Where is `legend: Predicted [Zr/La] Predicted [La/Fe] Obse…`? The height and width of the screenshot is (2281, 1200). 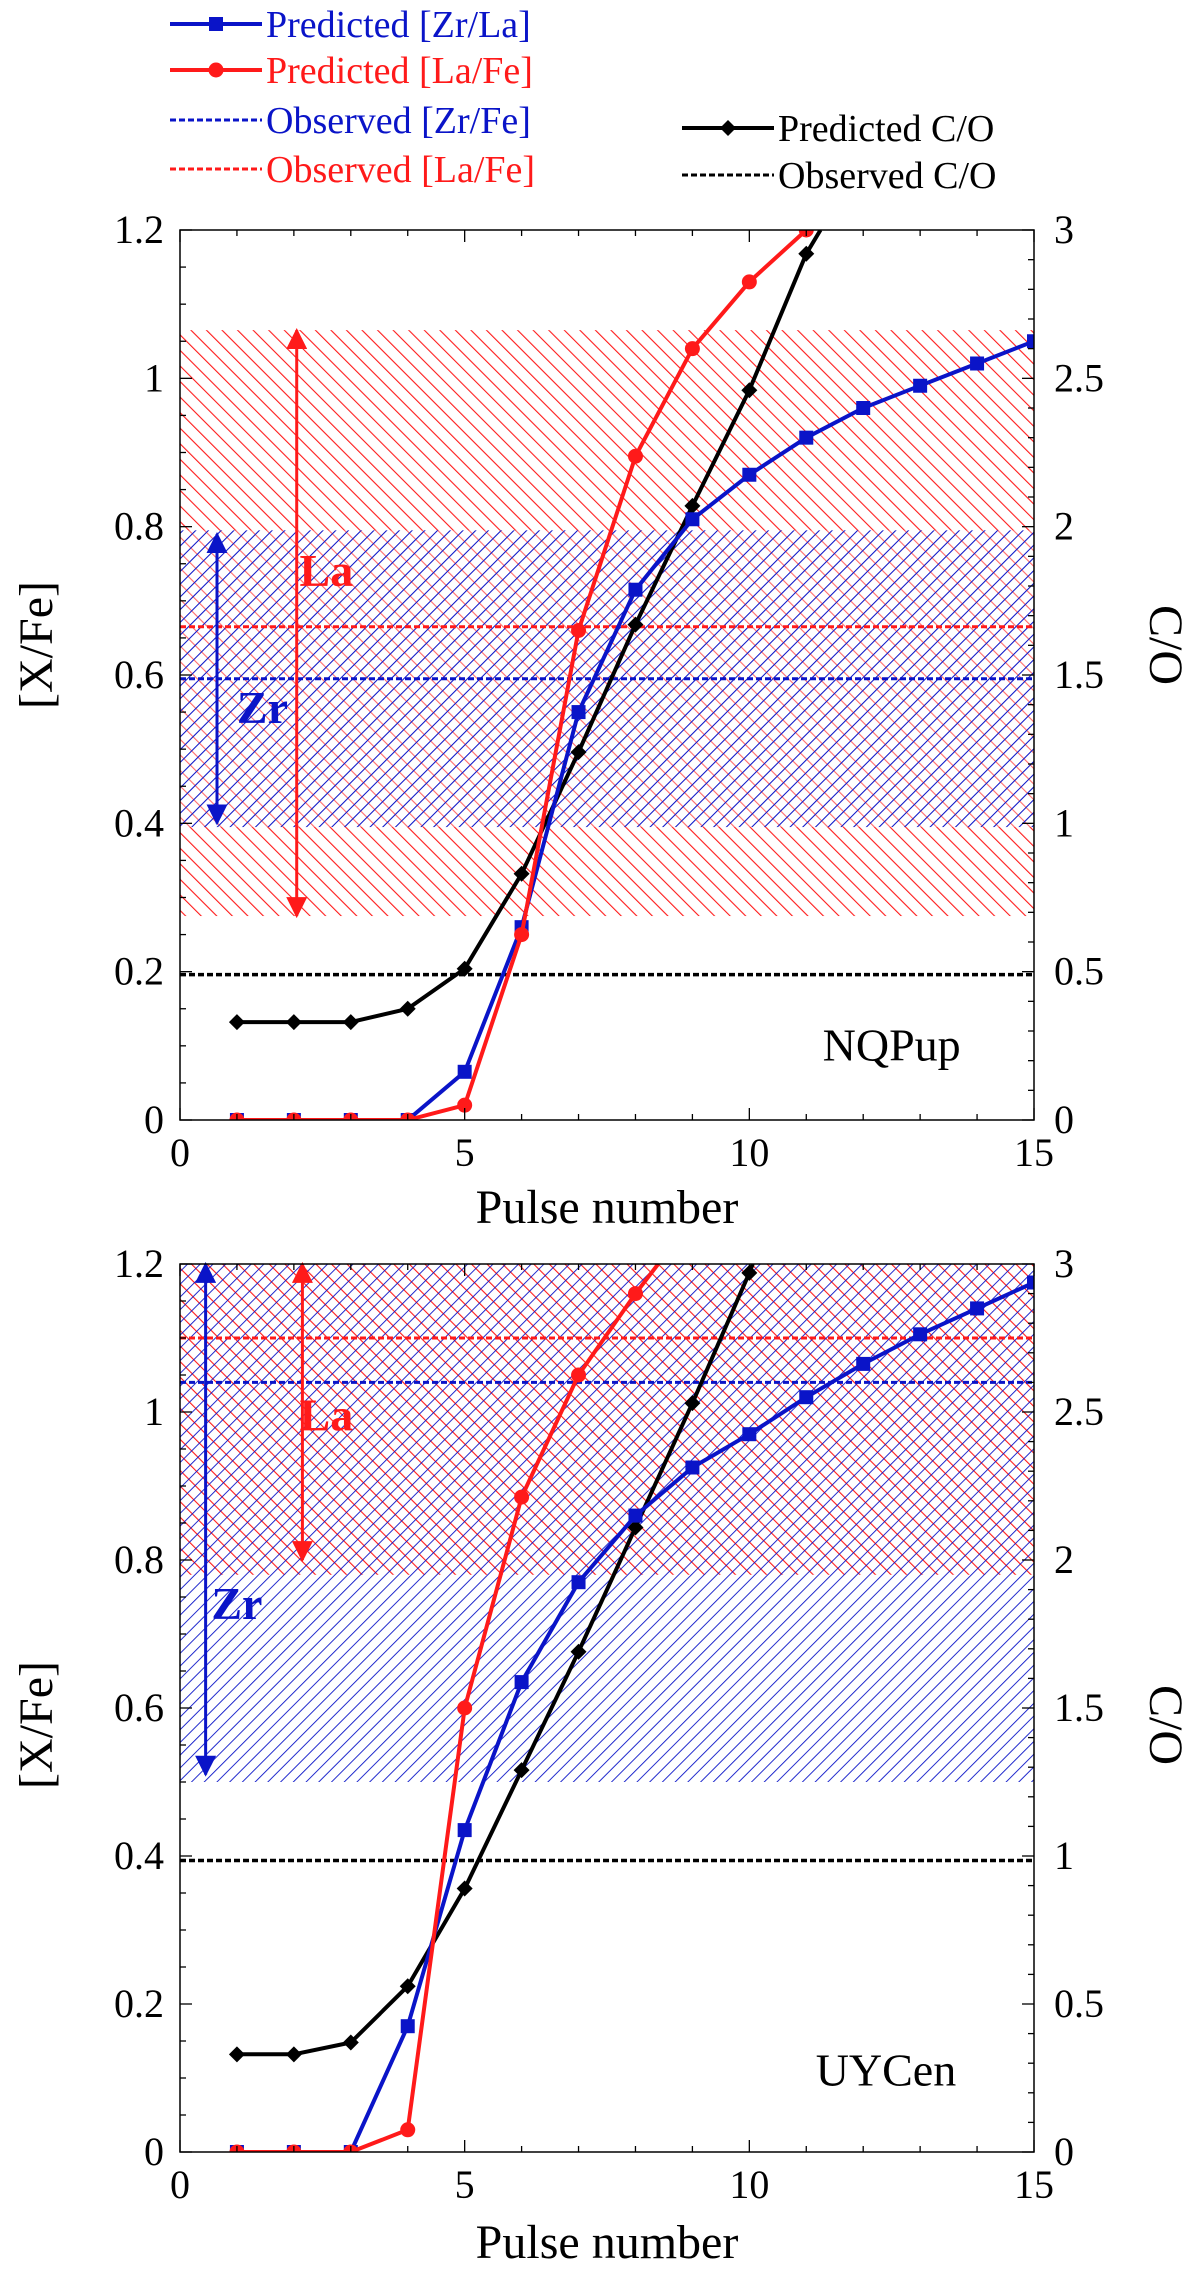 legend: Predicted [Zr/La] Predicted [La/Fe] Obse… is located at coordinates (583, 100).